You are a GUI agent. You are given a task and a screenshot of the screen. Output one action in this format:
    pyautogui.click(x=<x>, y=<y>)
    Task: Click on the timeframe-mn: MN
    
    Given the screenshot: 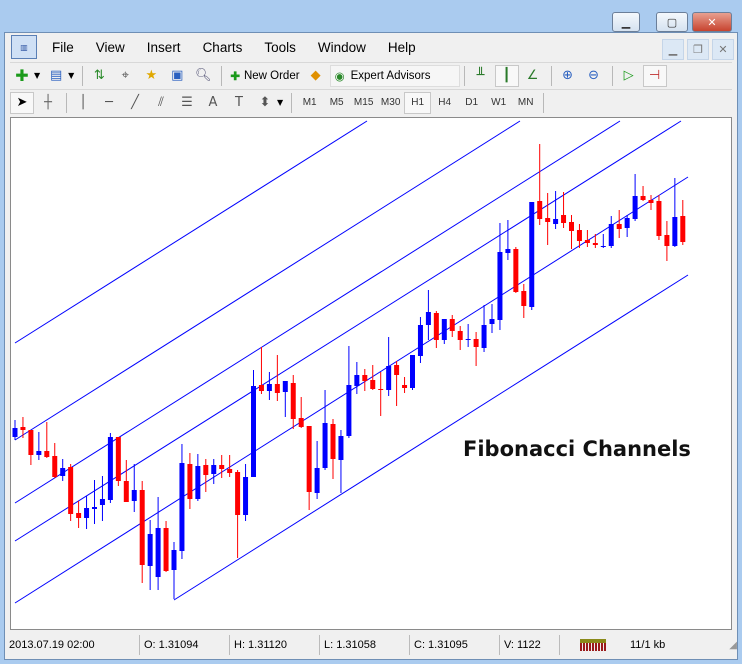 What is the action you would take?
    pyautogui.click(x=525, y=102)
    